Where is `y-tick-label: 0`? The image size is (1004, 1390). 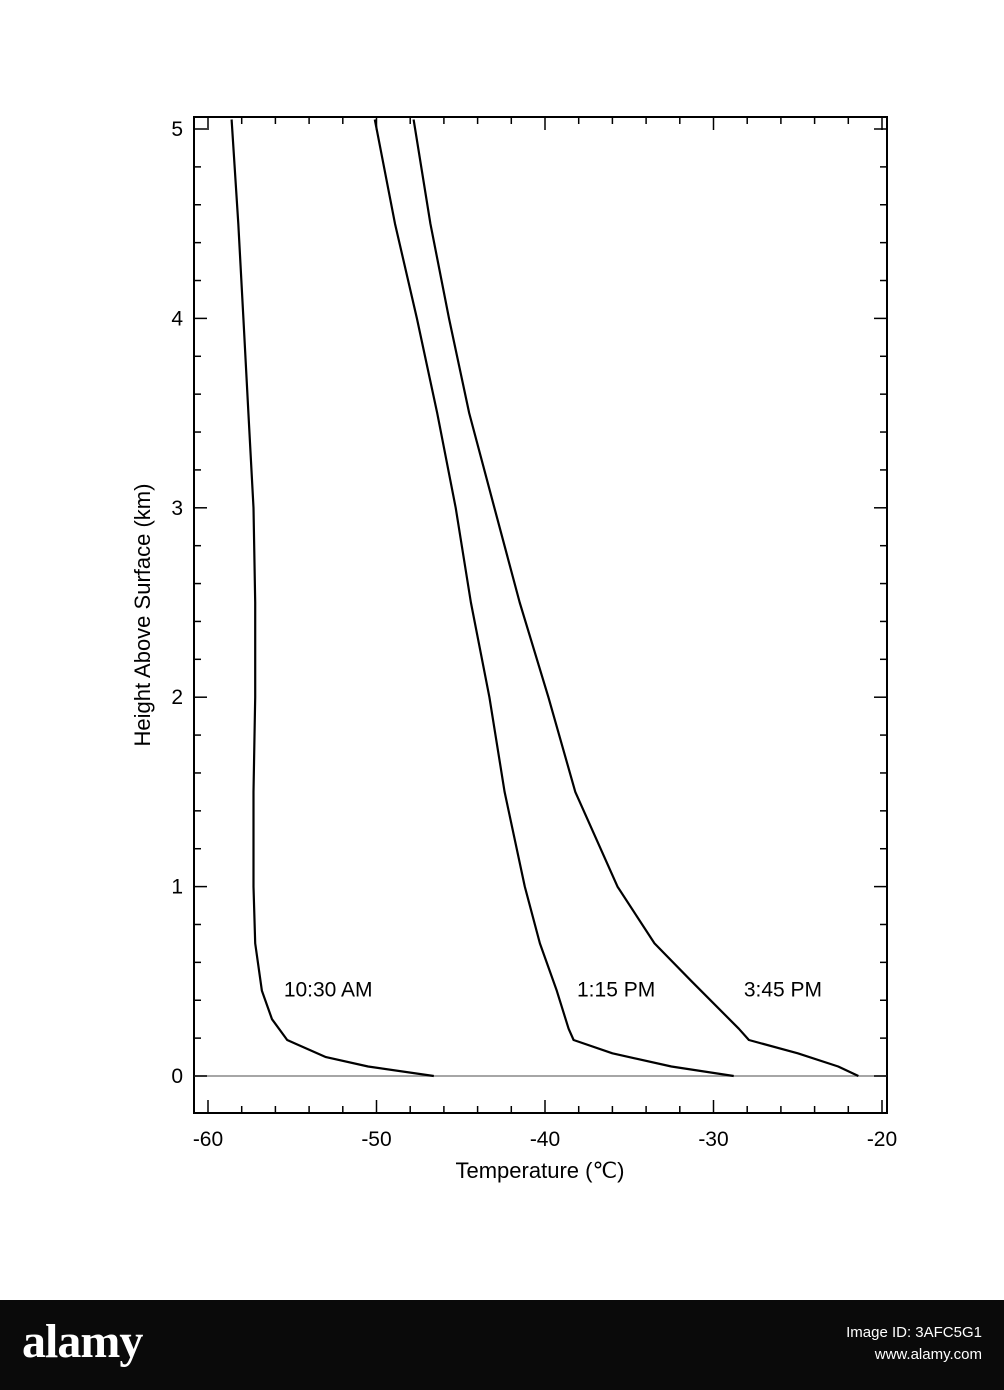 y-tick-label: 0 is located at coordinates (177, 1076).